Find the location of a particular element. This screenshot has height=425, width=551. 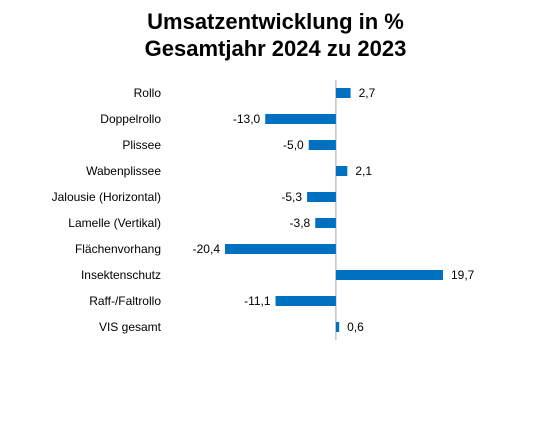

data-label: -13,0 is located at coordinates (247, 119).